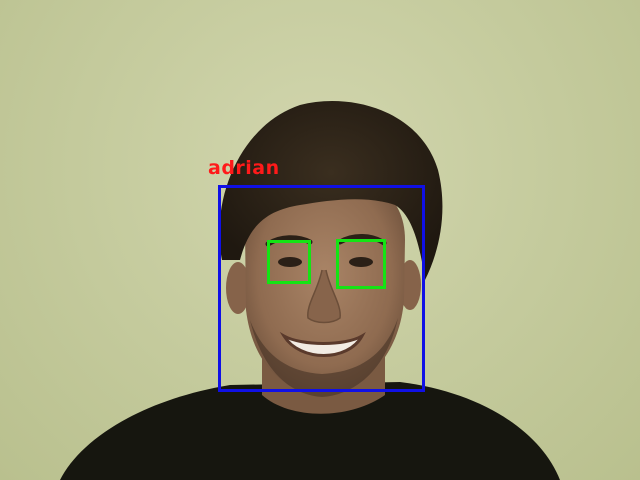 This screenshot has width=640, height=480. I want to click on face-detection-box, so click(321, 288).